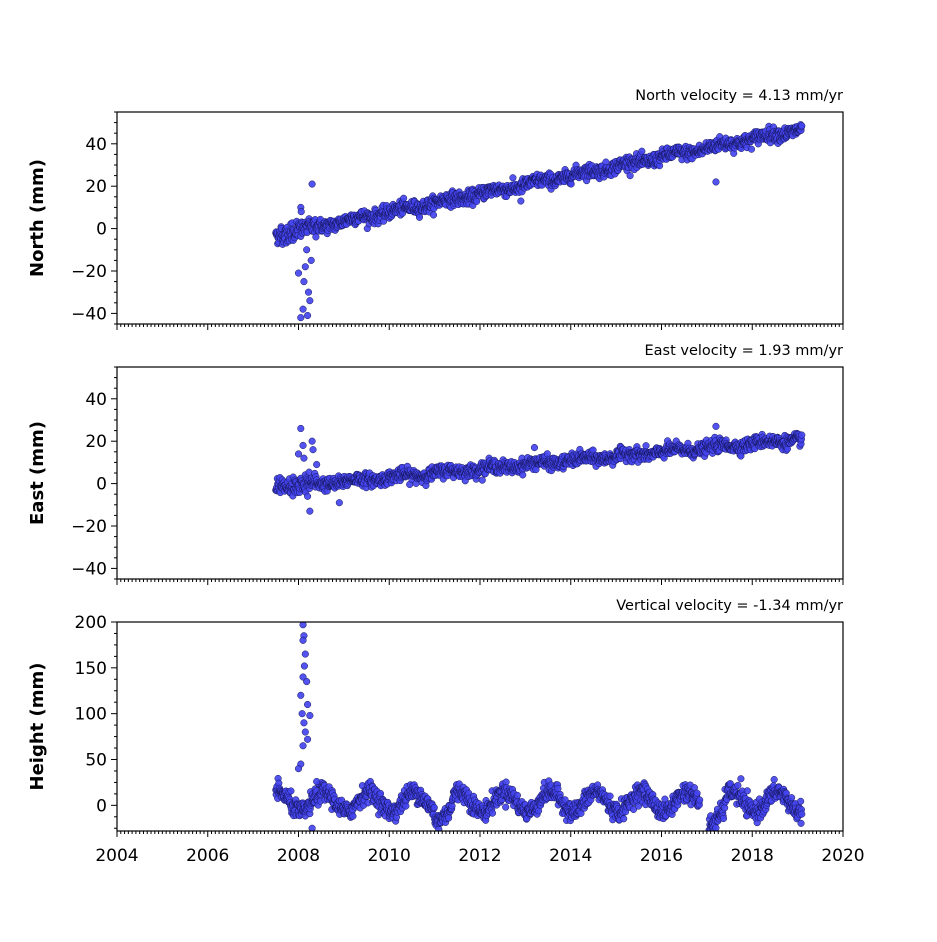  I want to click on x-axis-ticks: 2004 2006 2008 2010 2012 2014 2016 2018 2020, so click(480, 848).